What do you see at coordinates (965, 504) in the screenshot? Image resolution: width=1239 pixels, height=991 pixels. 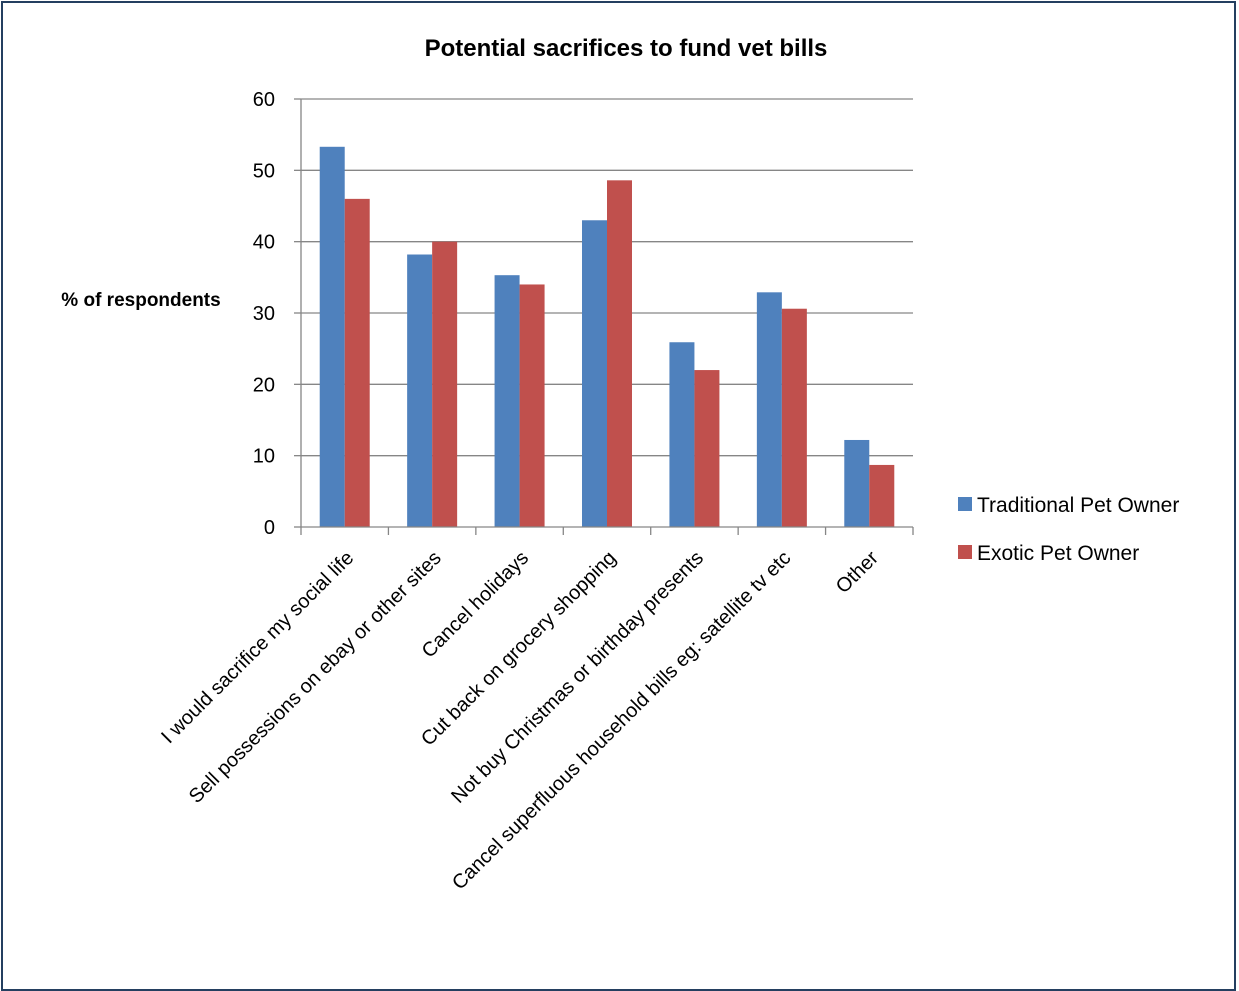 I see `legend-swatch-traditional` at bounding box center [965, 504].